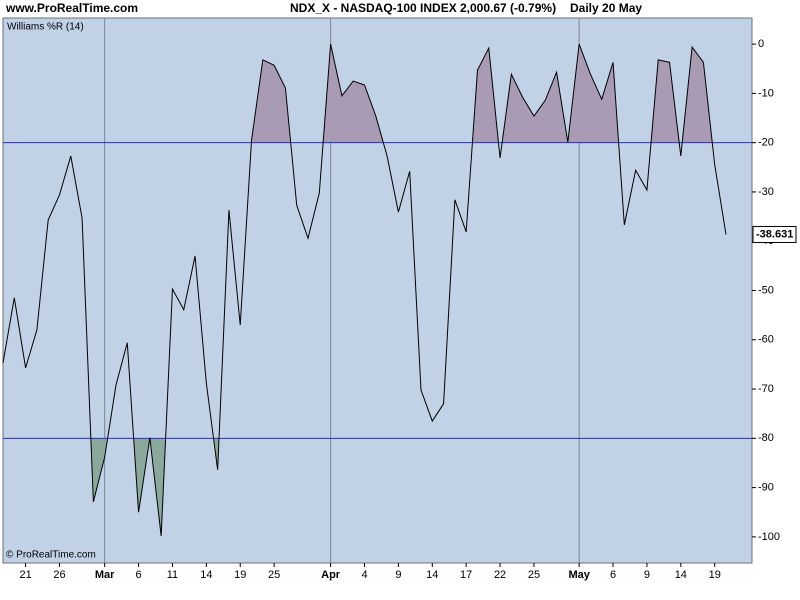 The height and width of the screenshot is (600, 800). Describe the element at coordinates (59, 575) in the screenshot. I see `x-tick-label: 26` at that location.